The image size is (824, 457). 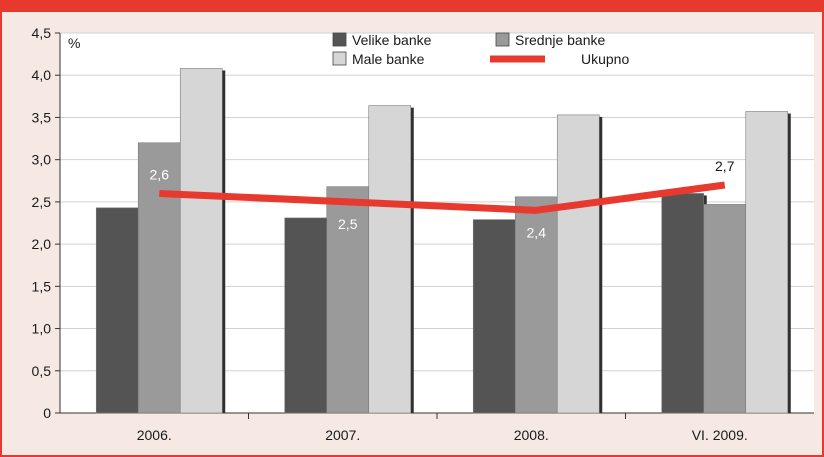 I want to click on y-tick-label: 2,5, so click(x=42, y=202).